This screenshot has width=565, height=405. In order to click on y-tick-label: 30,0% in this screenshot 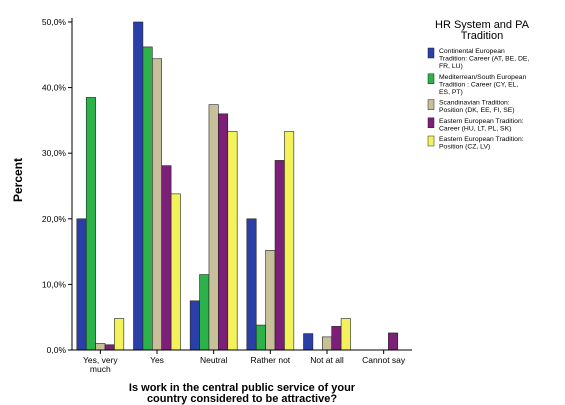, I will do `click(54, 153)`.